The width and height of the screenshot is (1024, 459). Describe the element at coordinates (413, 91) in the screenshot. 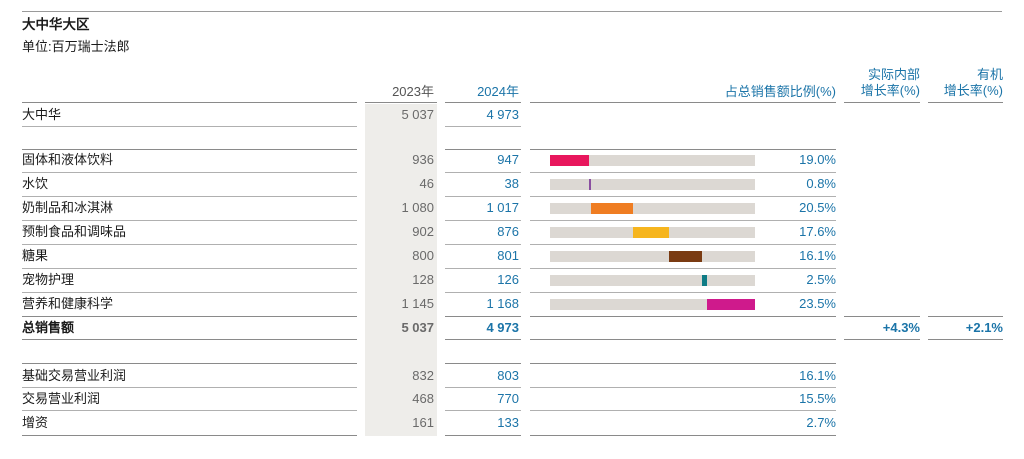

I see `header-2023: 2023年` at that location.